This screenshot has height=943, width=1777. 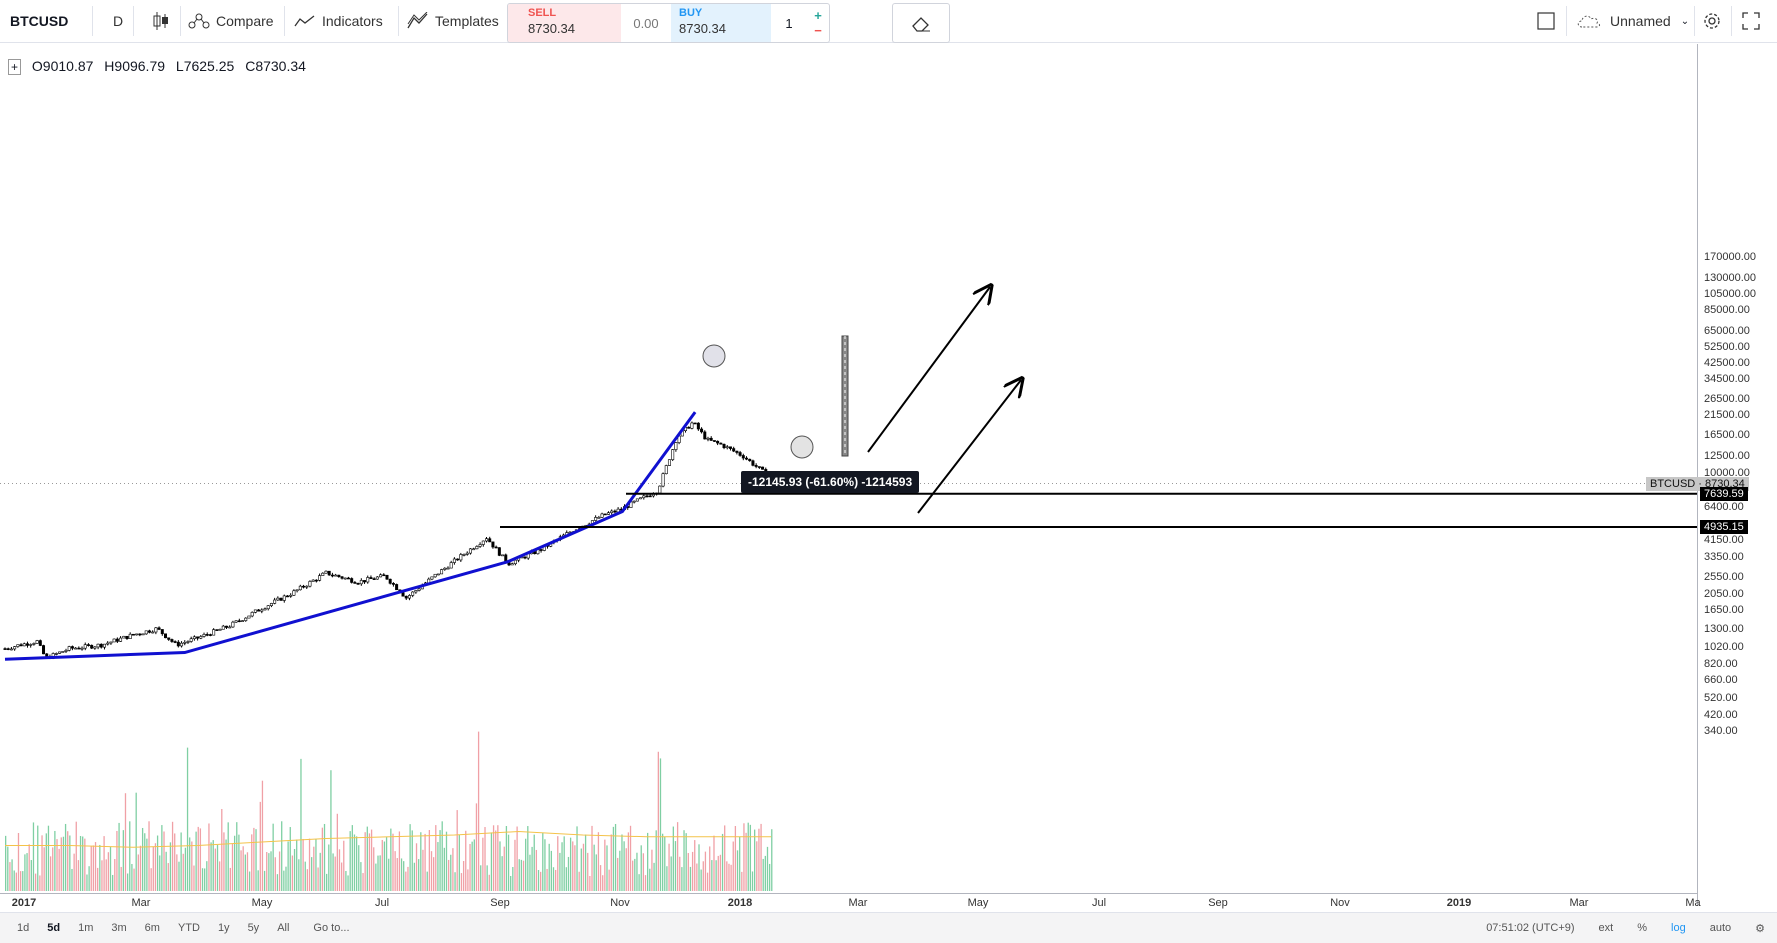 I want to click on chart-type-button, so click(x=161, y=21).